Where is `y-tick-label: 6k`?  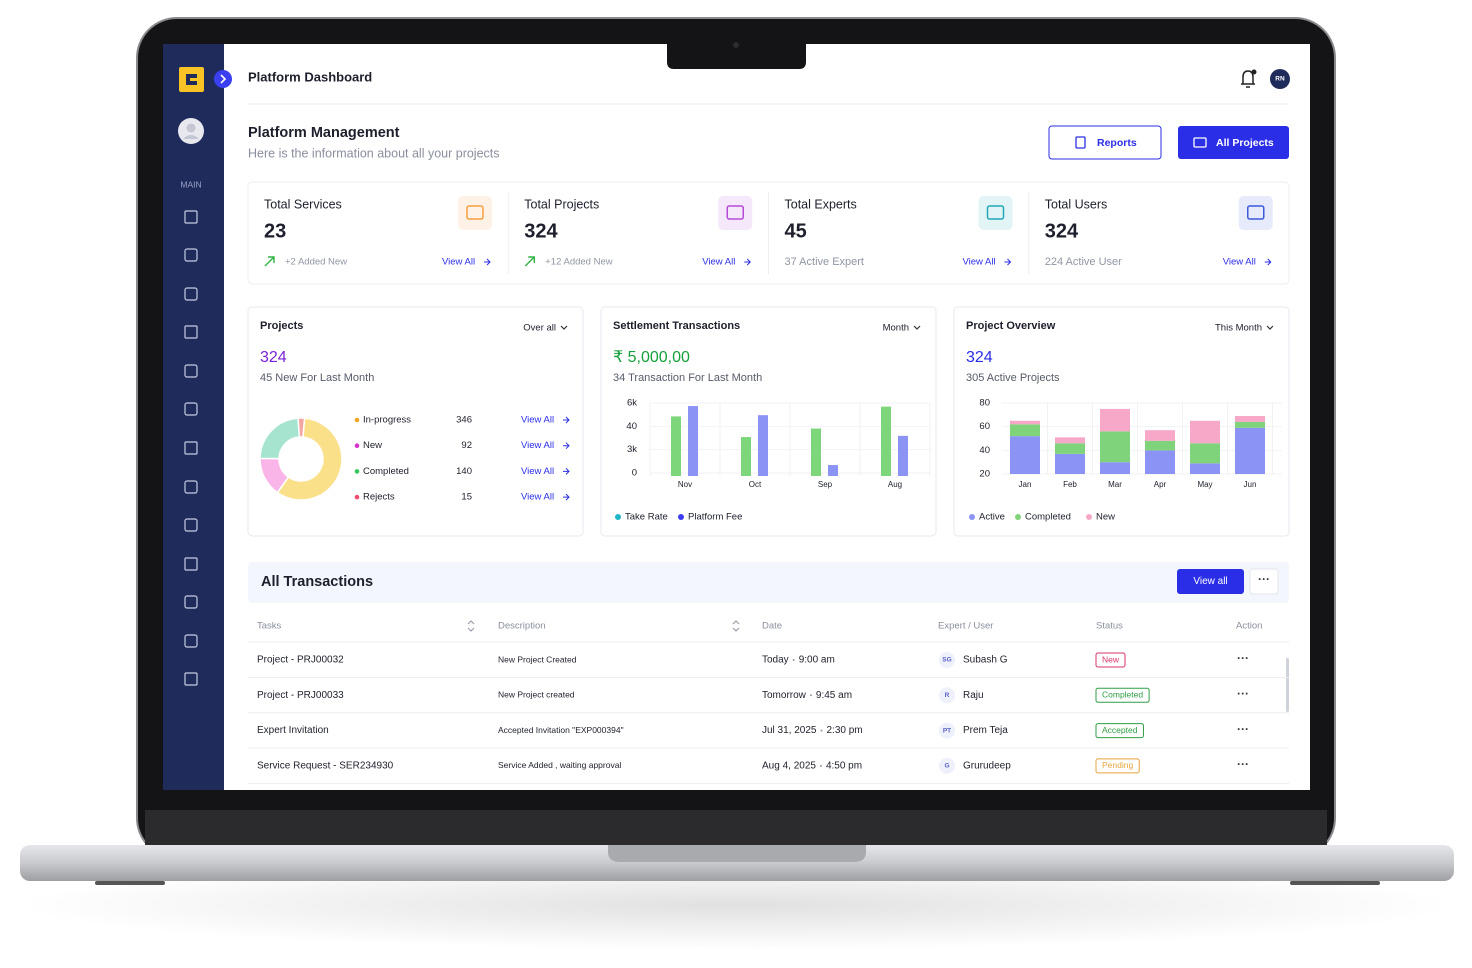
y-tick-label: 6k is located at coordinates (632, 403).